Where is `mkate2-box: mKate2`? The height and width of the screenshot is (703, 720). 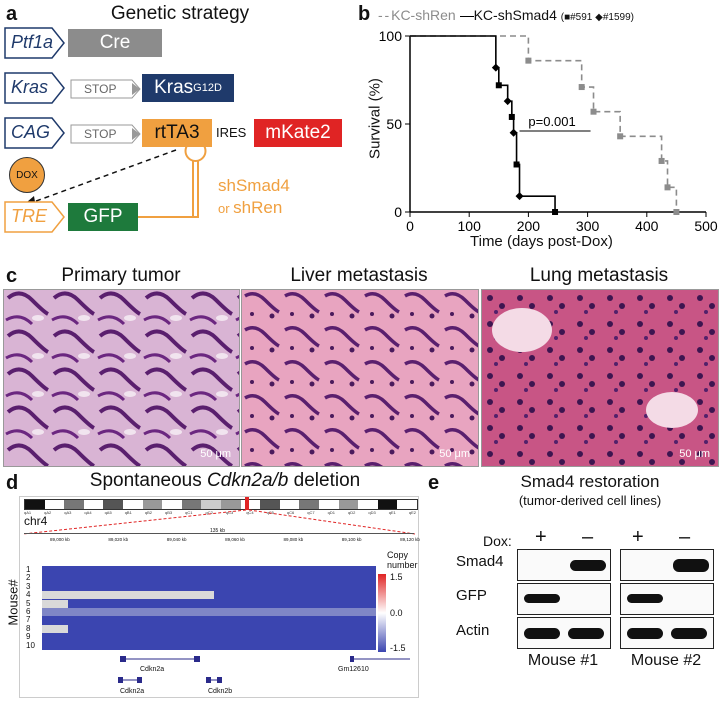
mkate2-box: mKate2 is located at coordinates (298, 133).